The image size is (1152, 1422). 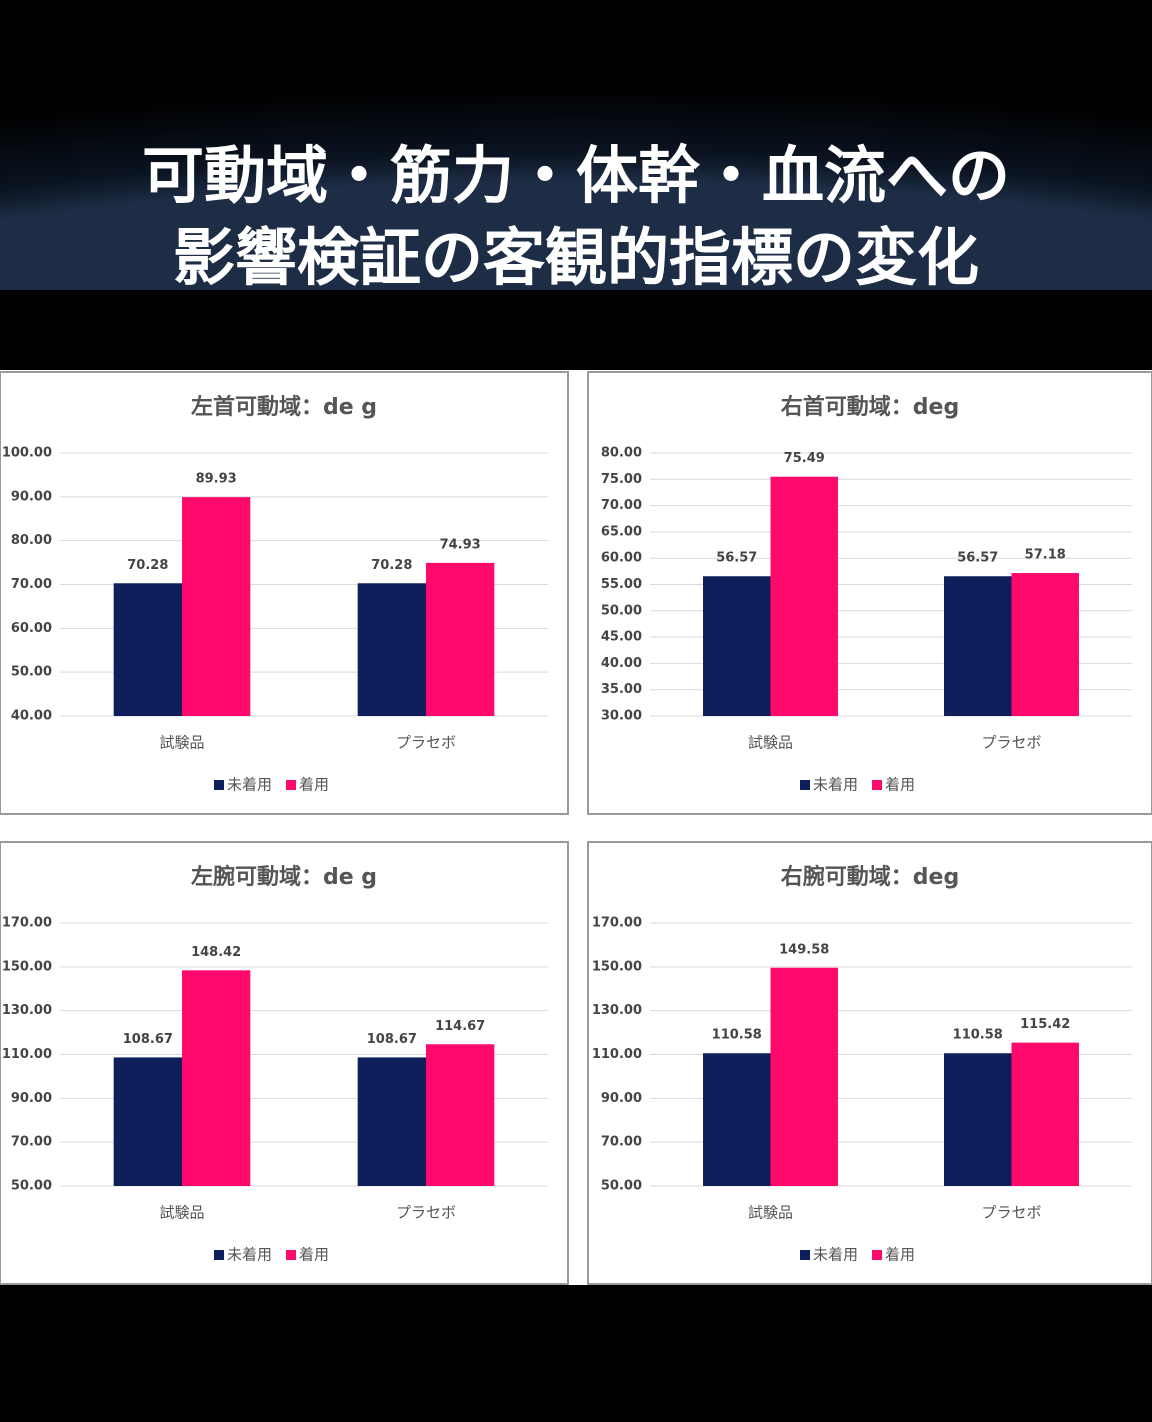 I want to click on value-label: 74.93, so click(x=460, y=544).